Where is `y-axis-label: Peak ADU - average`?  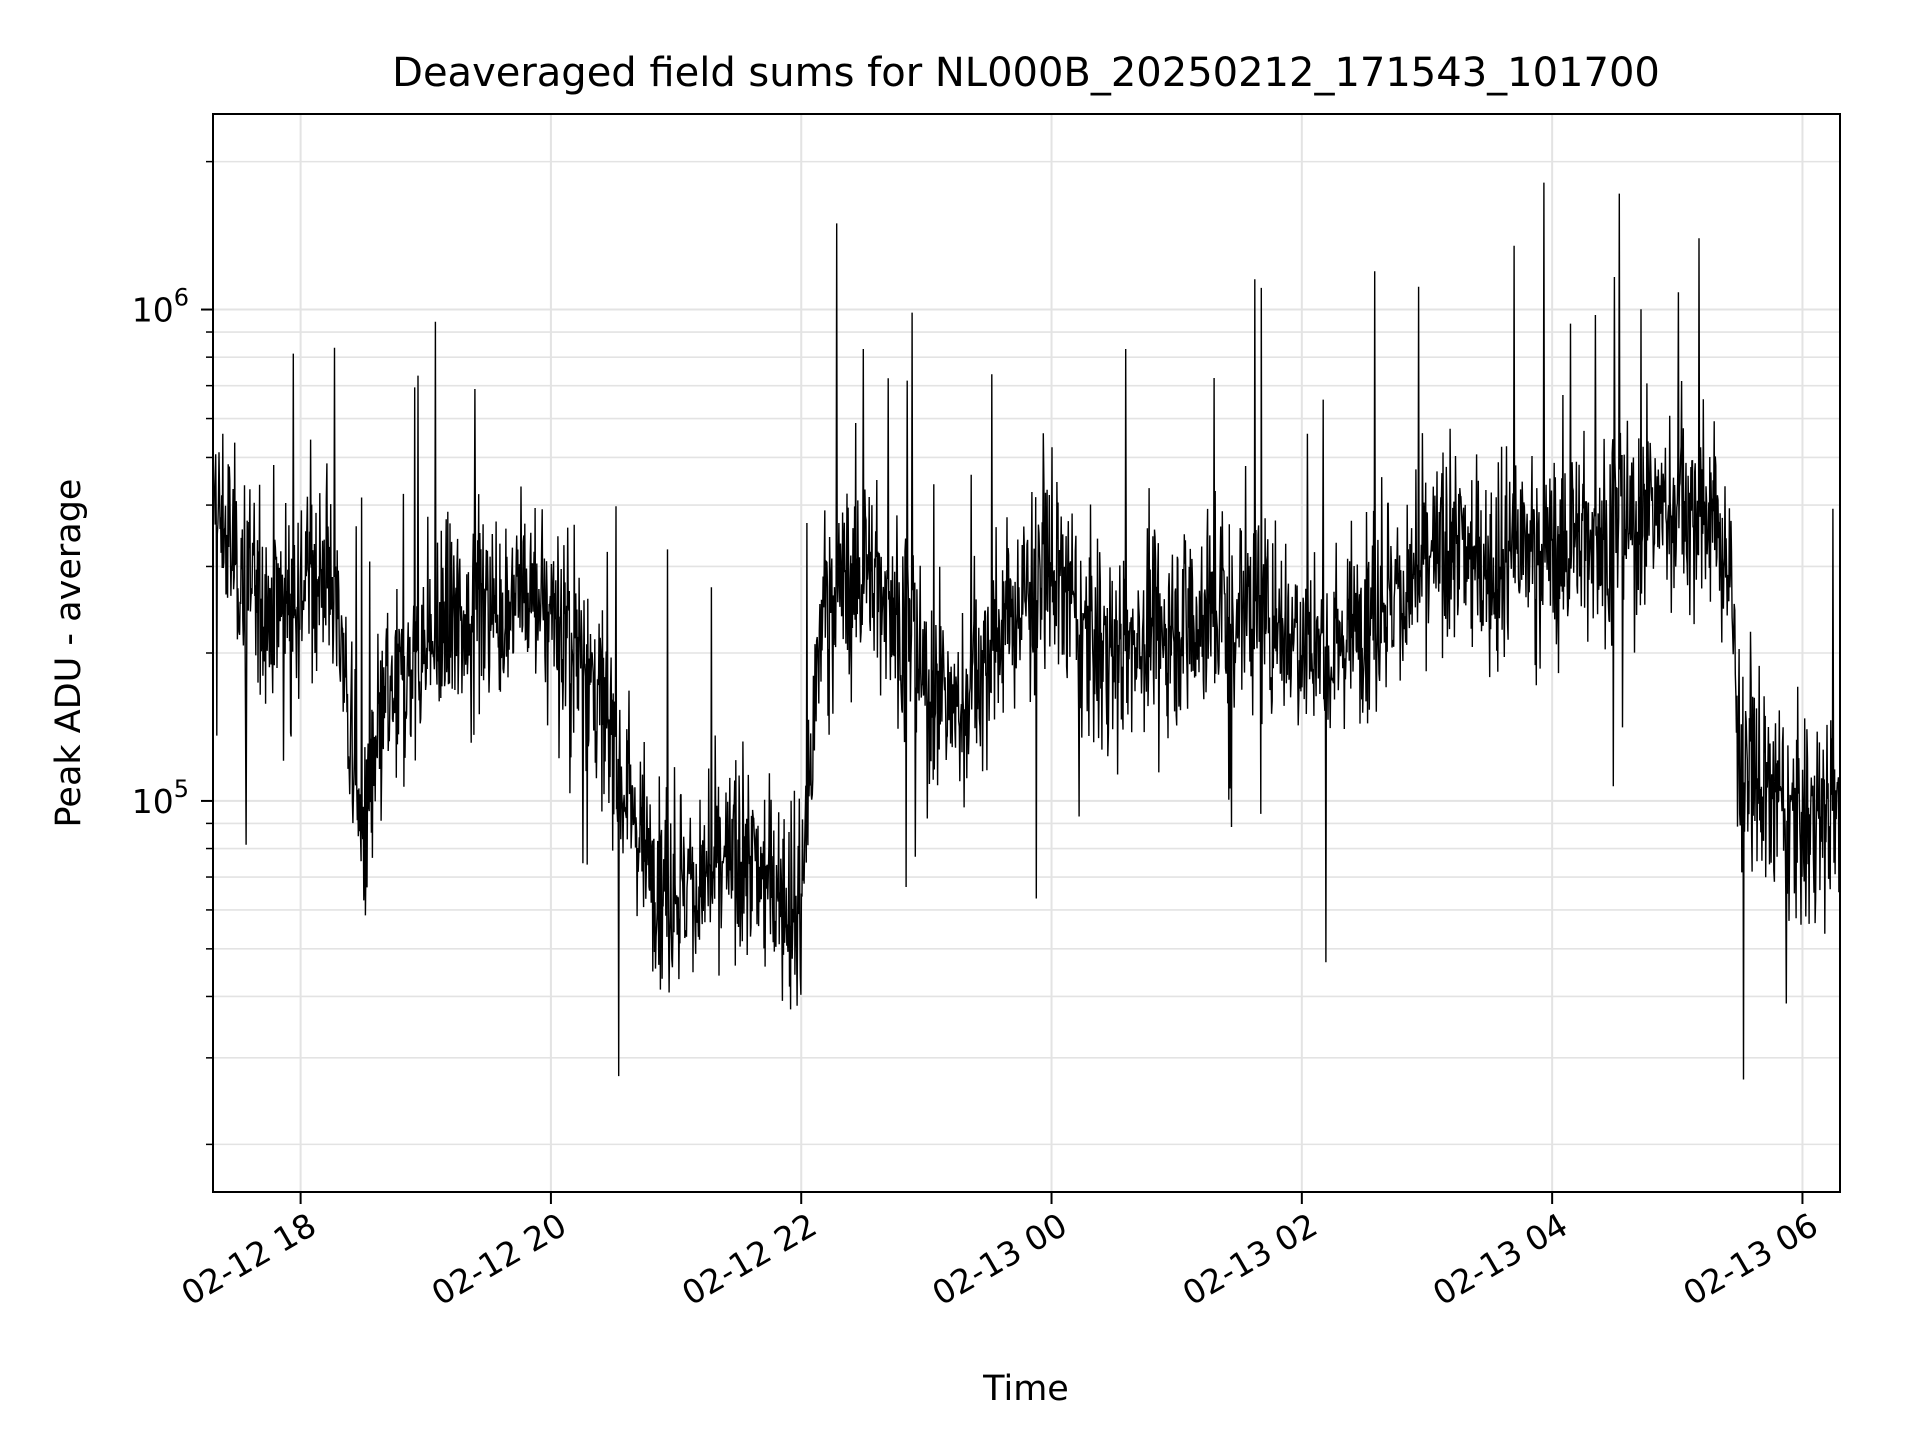
y-axis-label: Peak ADU - average is located at coordinates (69, 653).